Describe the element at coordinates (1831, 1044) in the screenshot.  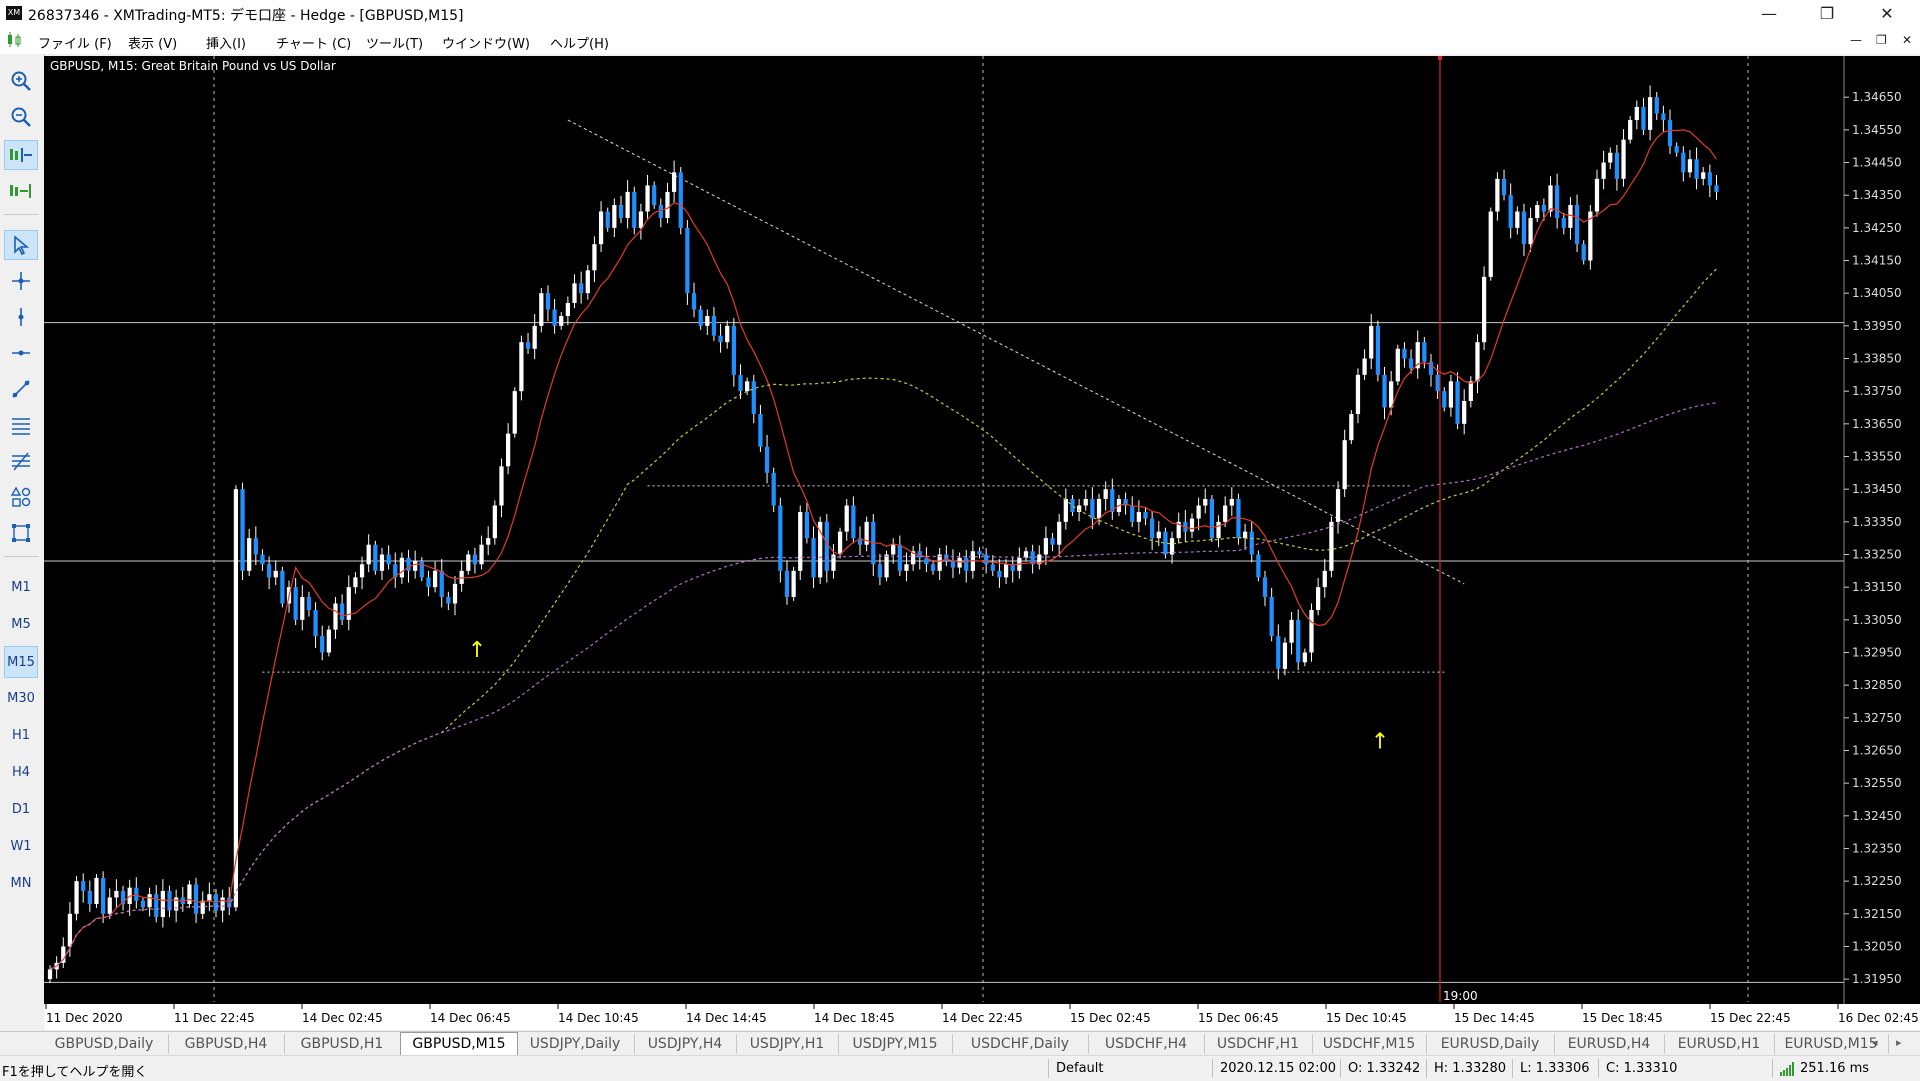
I see `tab-eurusd-m15: EURUSD,M15` at that location.